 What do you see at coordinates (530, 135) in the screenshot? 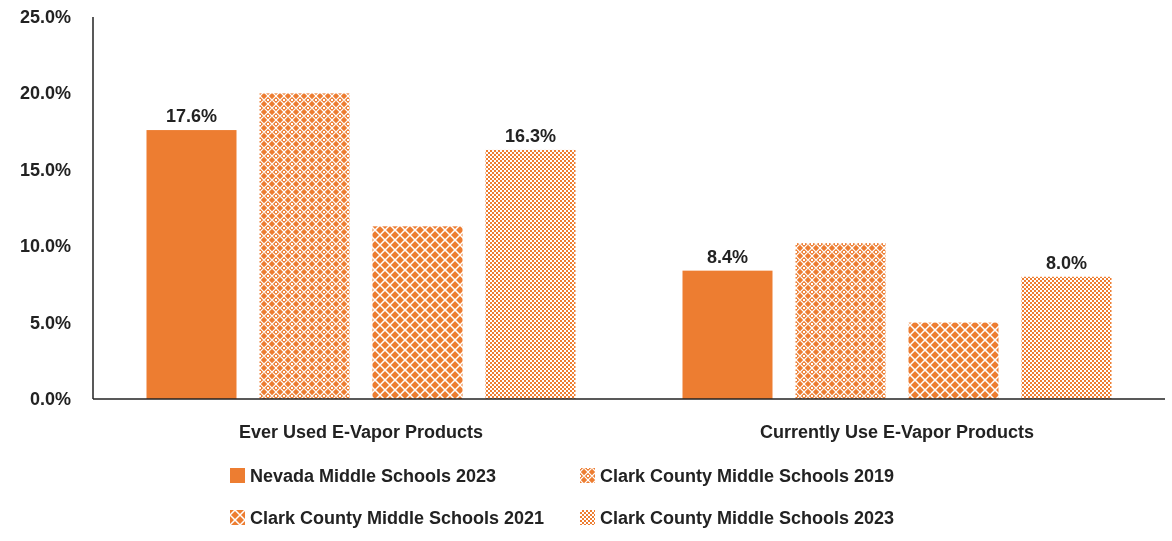
I see `data-label: 16.3%` at bounding box center [530, 135].